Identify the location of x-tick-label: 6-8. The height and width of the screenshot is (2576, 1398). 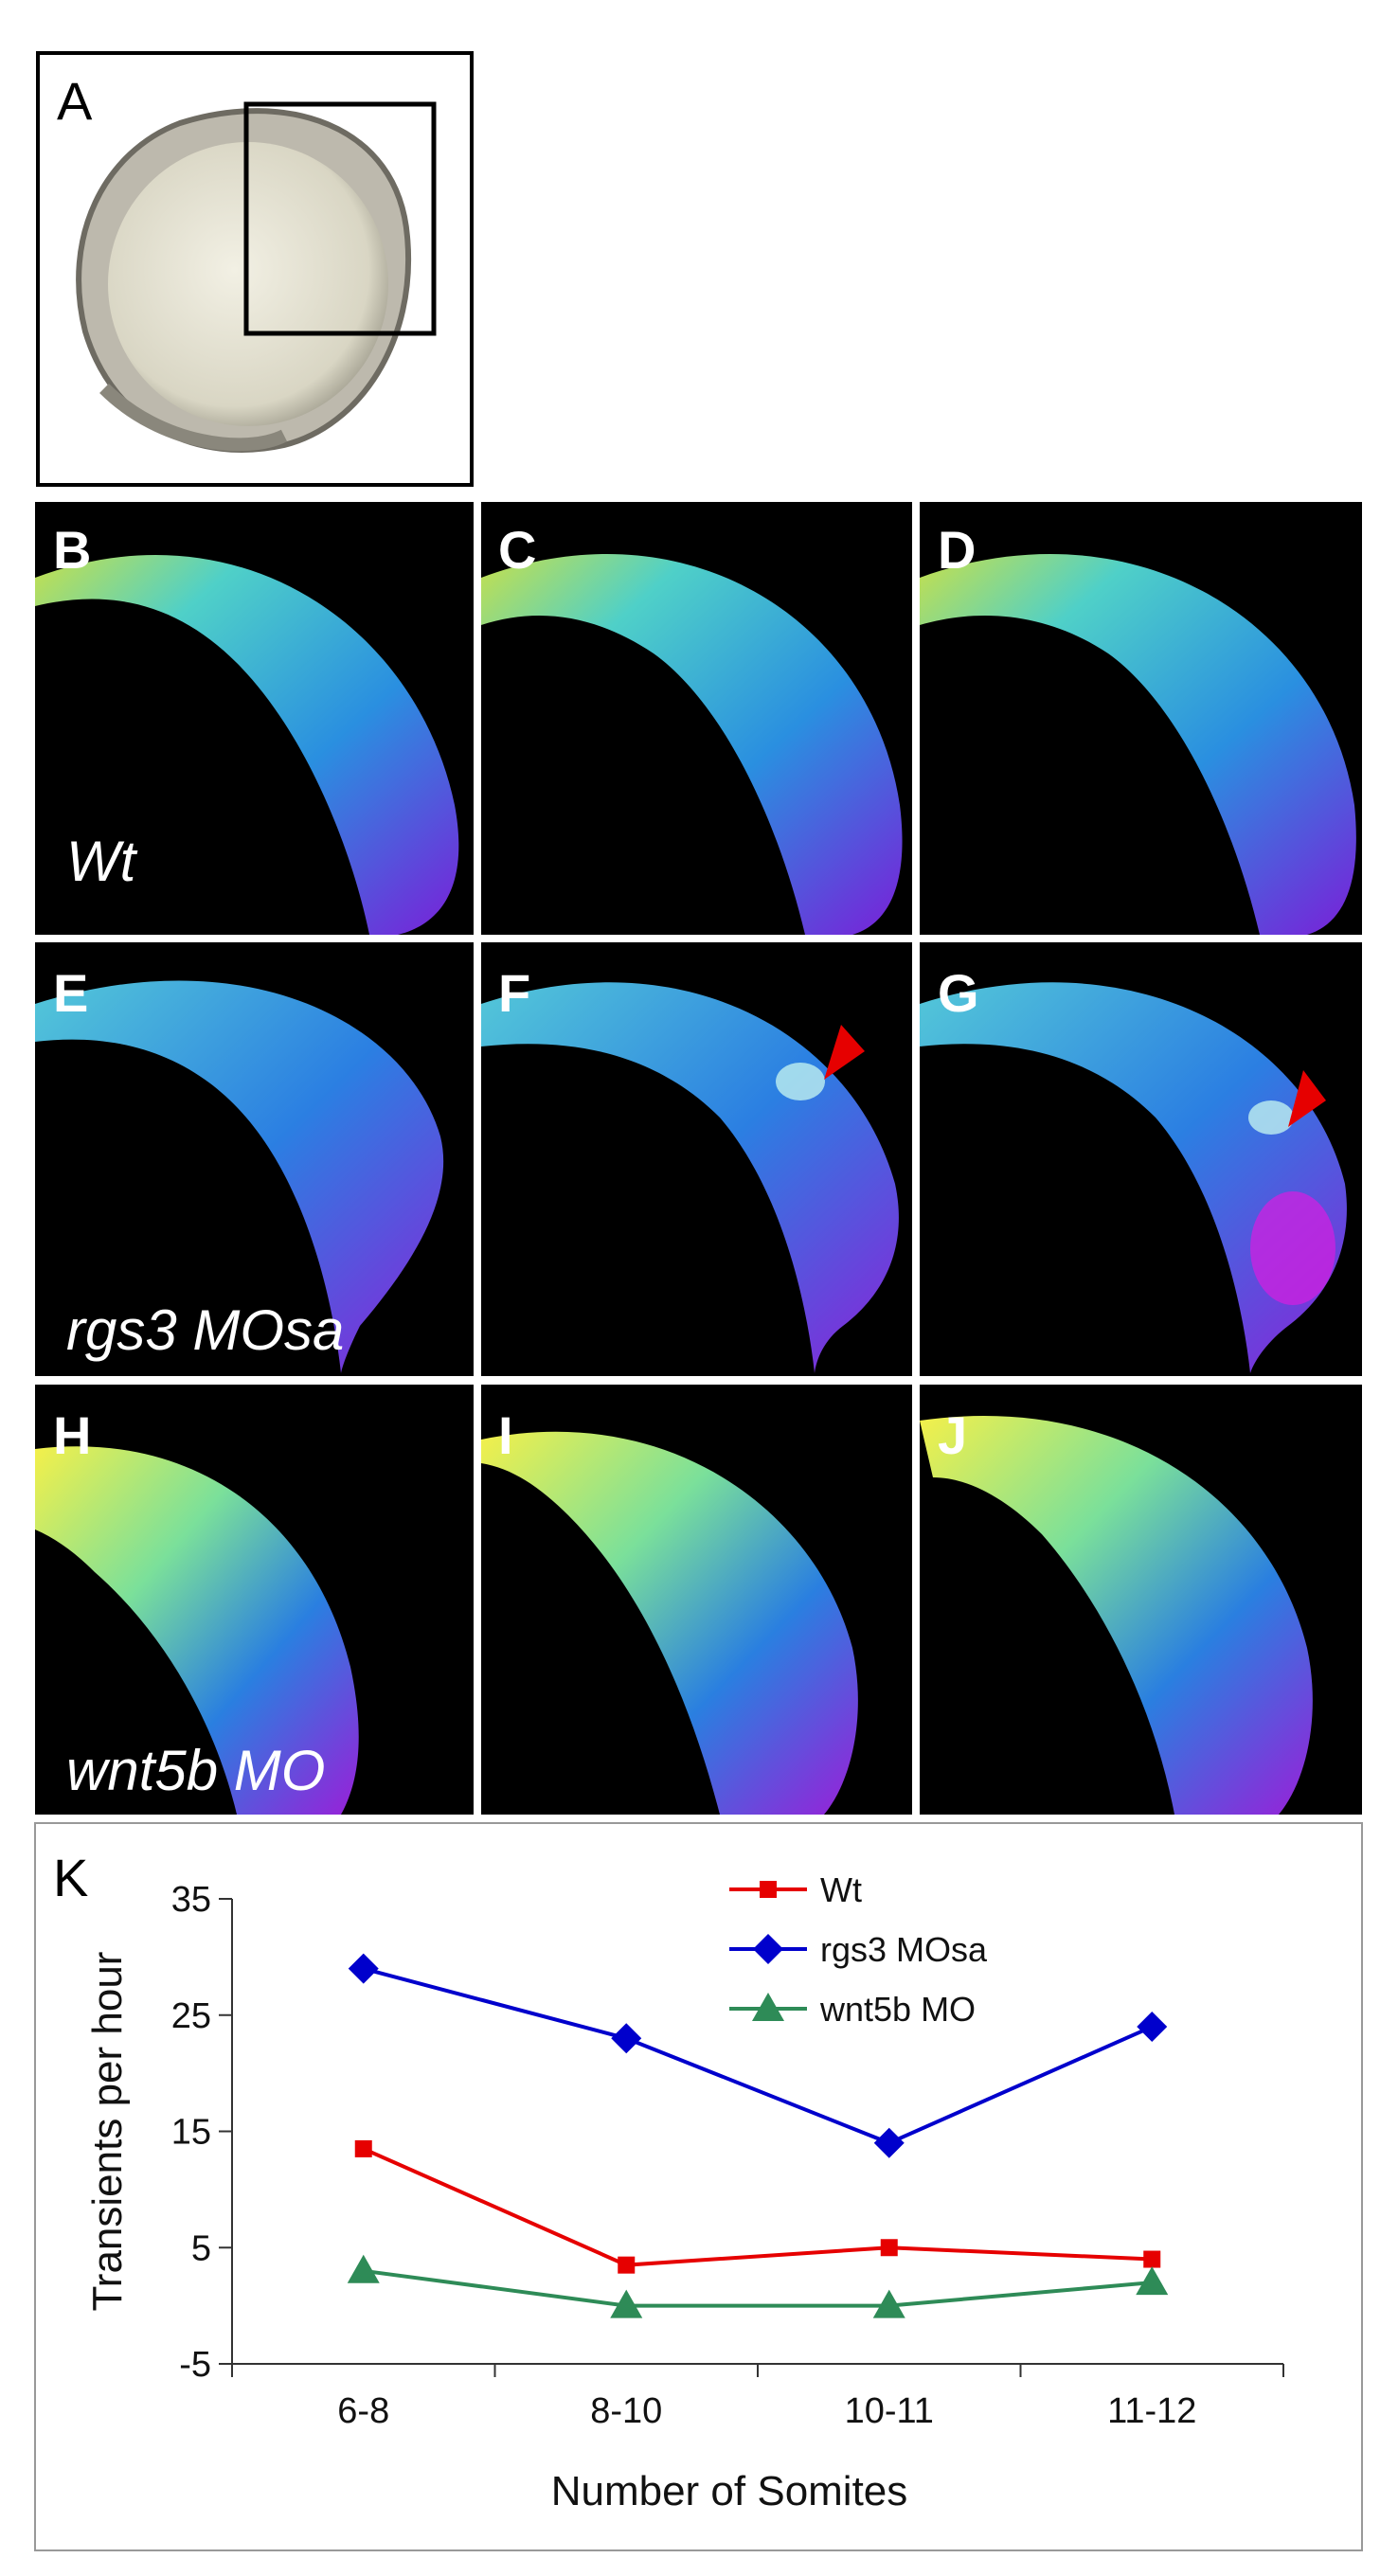
(363, 2411).